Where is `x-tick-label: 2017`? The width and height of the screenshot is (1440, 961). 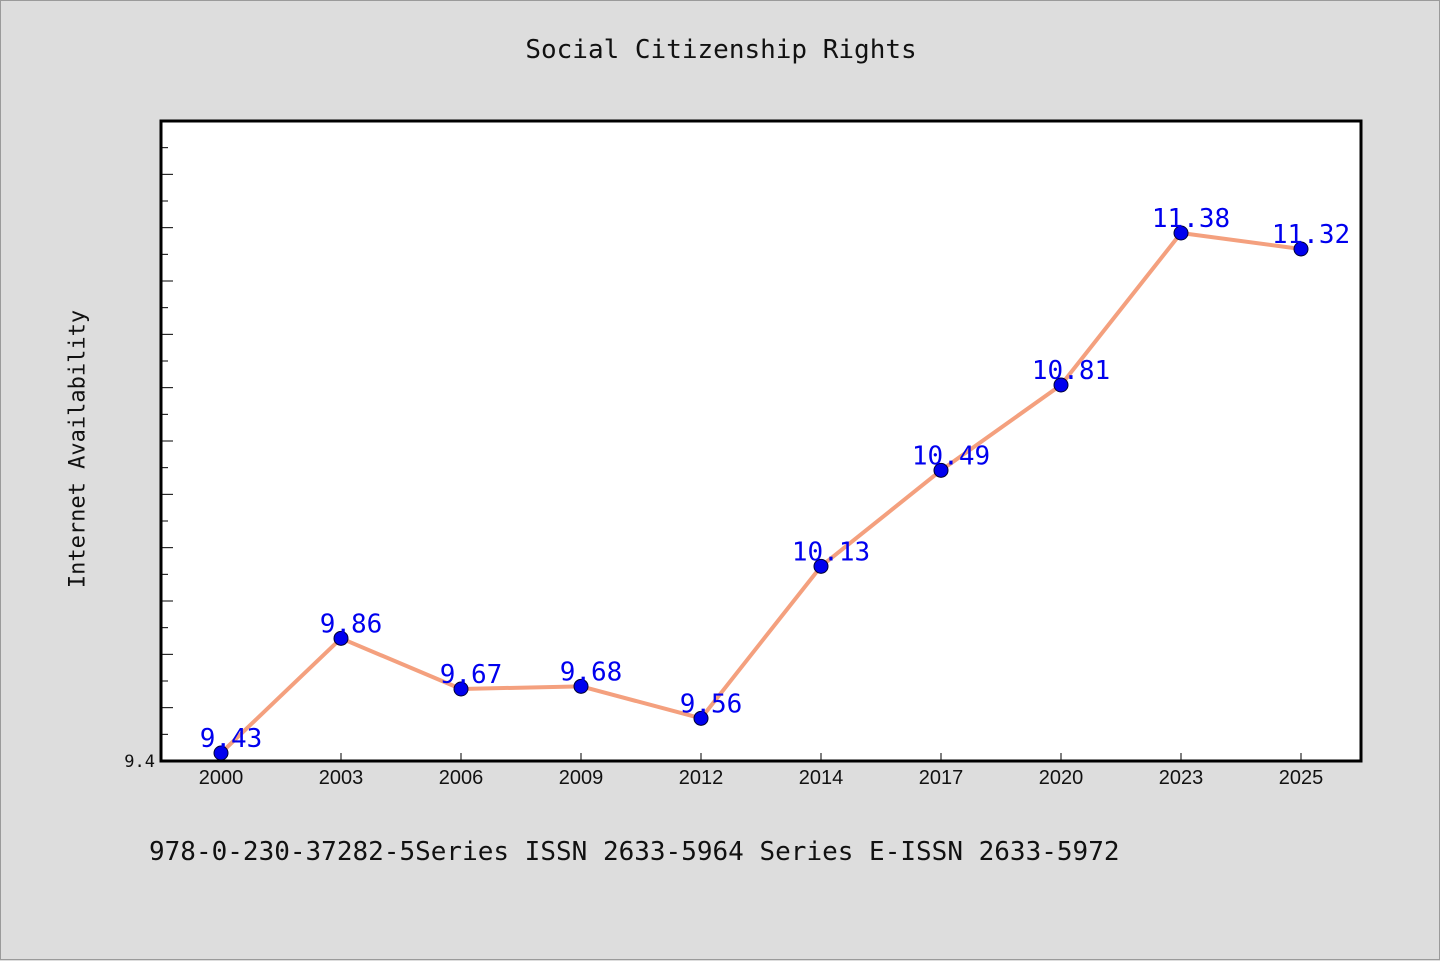
x-tick-label: 2017 is located at coordinates (941, 778).